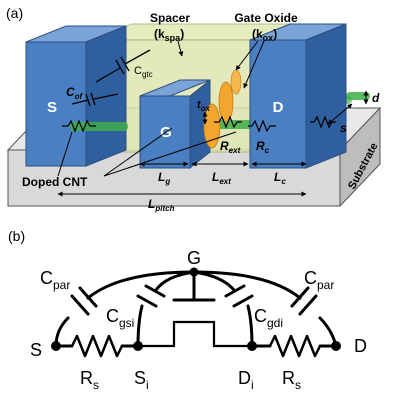 This screenshot has height=404, width=416. I want to click on panel-b-label: (b), so click(16, 236).